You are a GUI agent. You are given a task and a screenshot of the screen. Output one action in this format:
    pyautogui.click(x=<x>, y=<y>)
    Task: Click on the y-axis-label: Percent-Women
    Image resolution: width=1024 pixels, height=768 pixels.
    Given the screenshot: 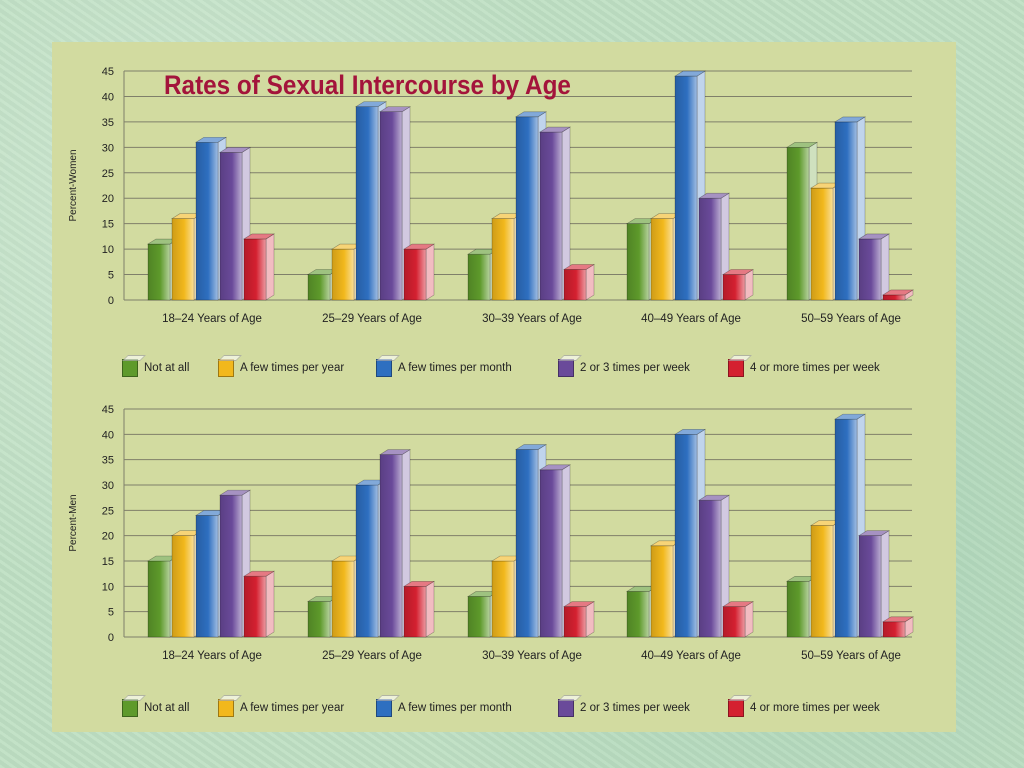 What is the action you would take?
    pyautogui.click(x=73, y=185)
    